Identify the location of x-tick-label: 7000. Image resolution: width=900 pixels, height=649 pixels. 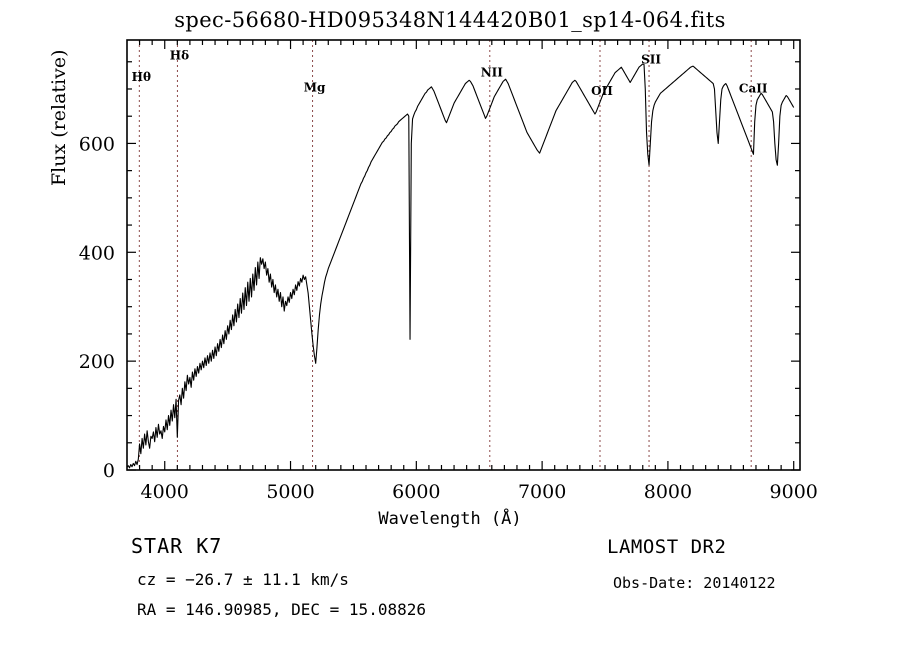
(542, 492).